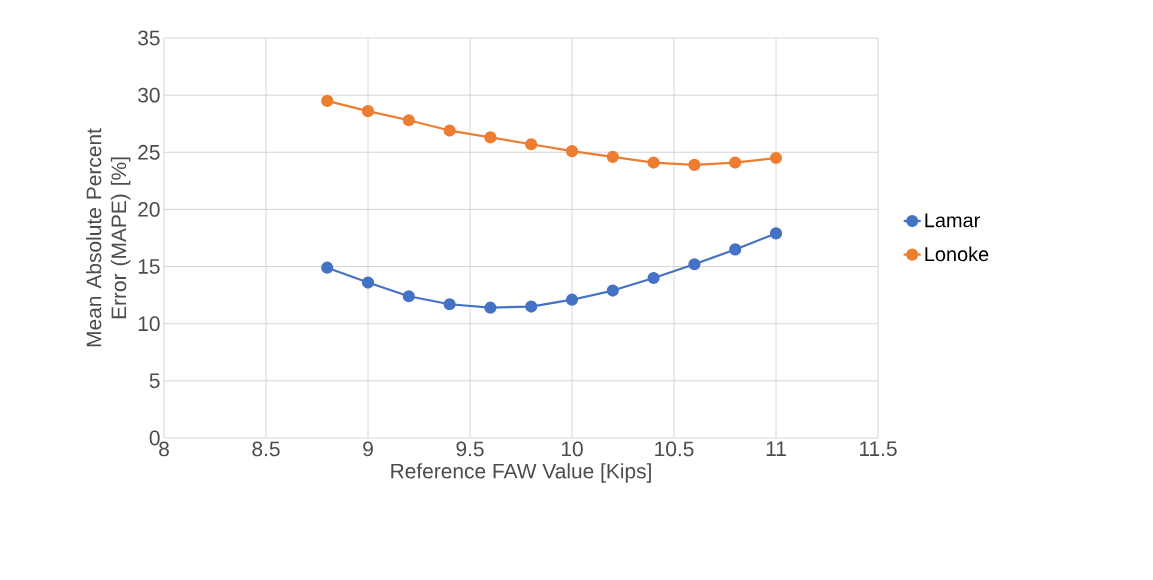 The width and height of the screenshot is (1153, 580). What do you see at coordinates (149, 95) in the screenshot?
I see `y-tick-label: 30` at bounding box center [149, 95].